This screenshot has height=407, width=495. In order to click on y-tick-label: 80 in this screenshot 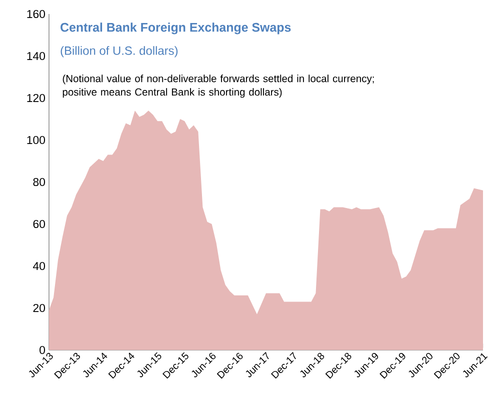, I will do `click(39, 182)`.